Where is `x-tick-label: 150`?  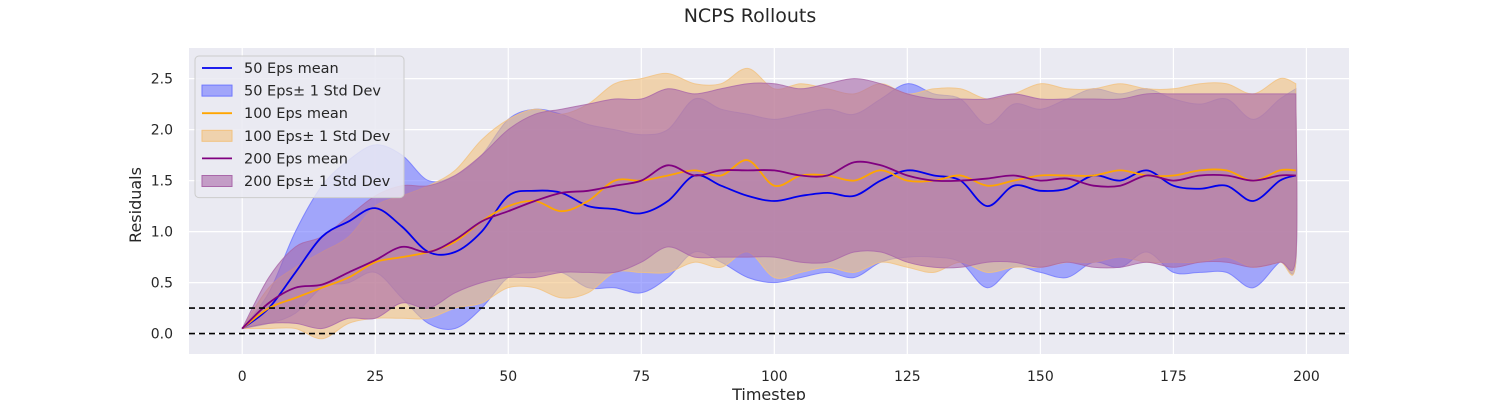 x-tick-label: 150 is located at coordinates (1040, 377).